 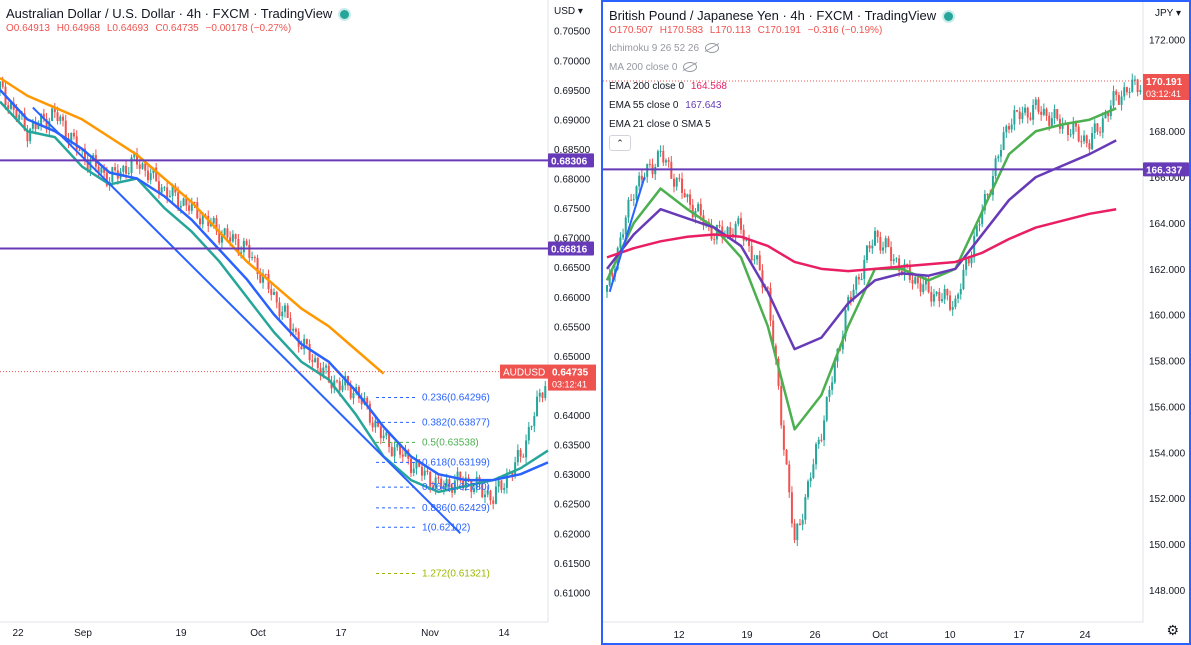 I want to click on y-tick-label: 156.000, so click(x=1167, y=407).